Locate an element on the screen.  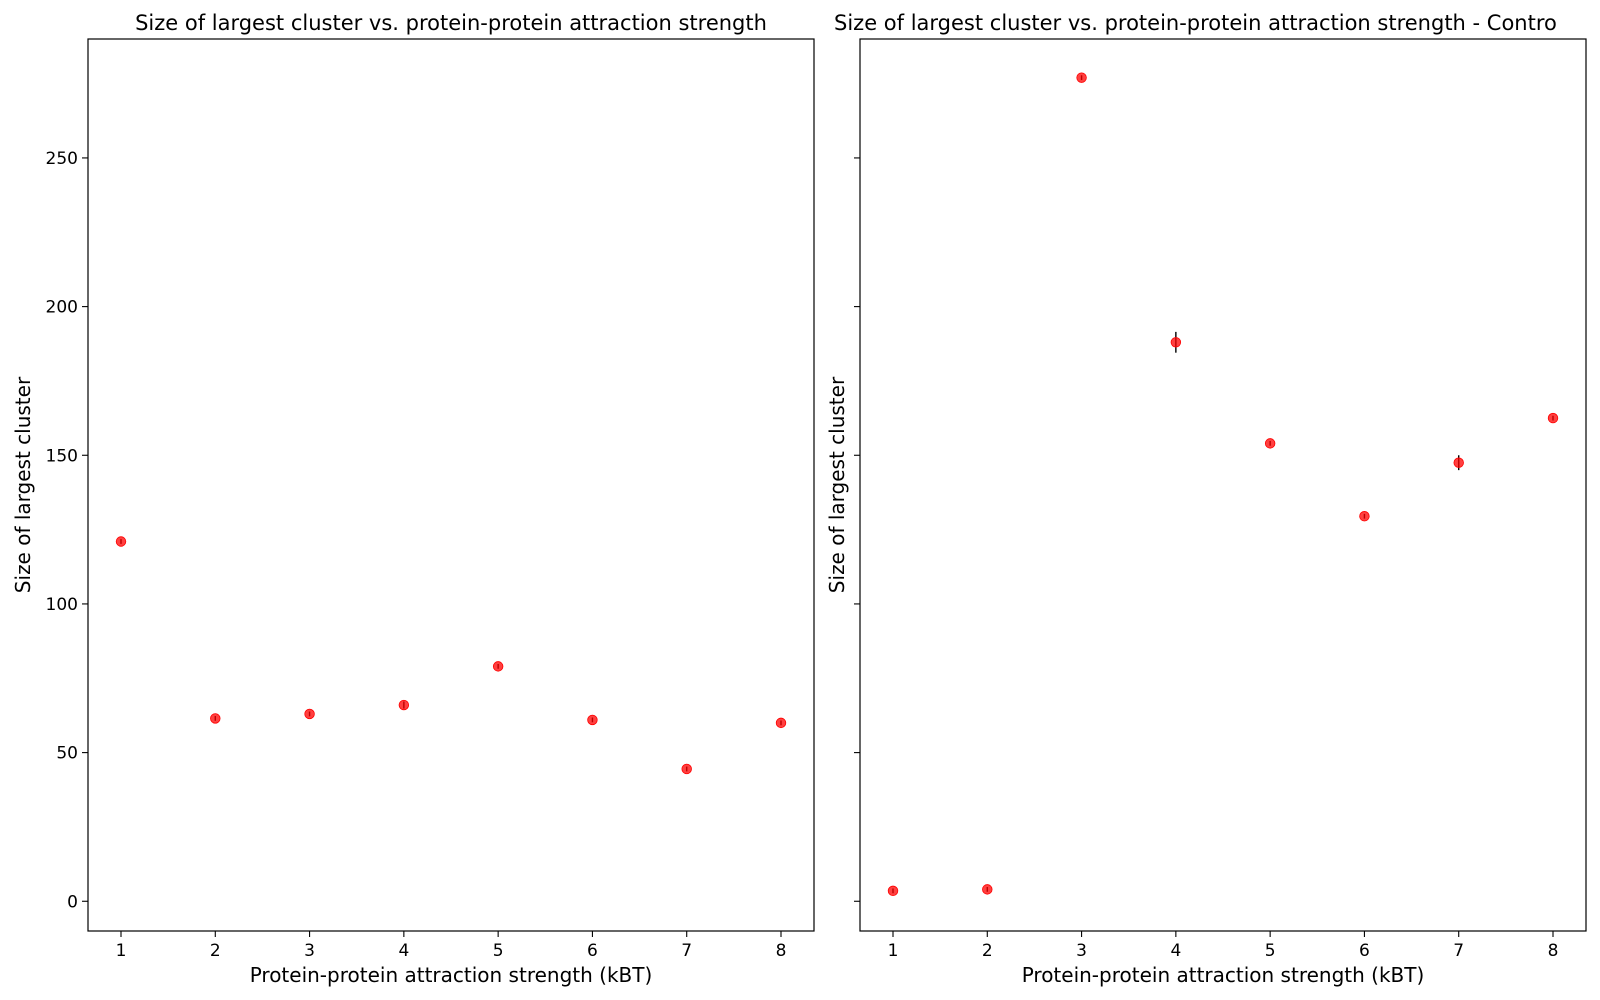
y-tick-label: 100 is located at coordinates (62, 605).